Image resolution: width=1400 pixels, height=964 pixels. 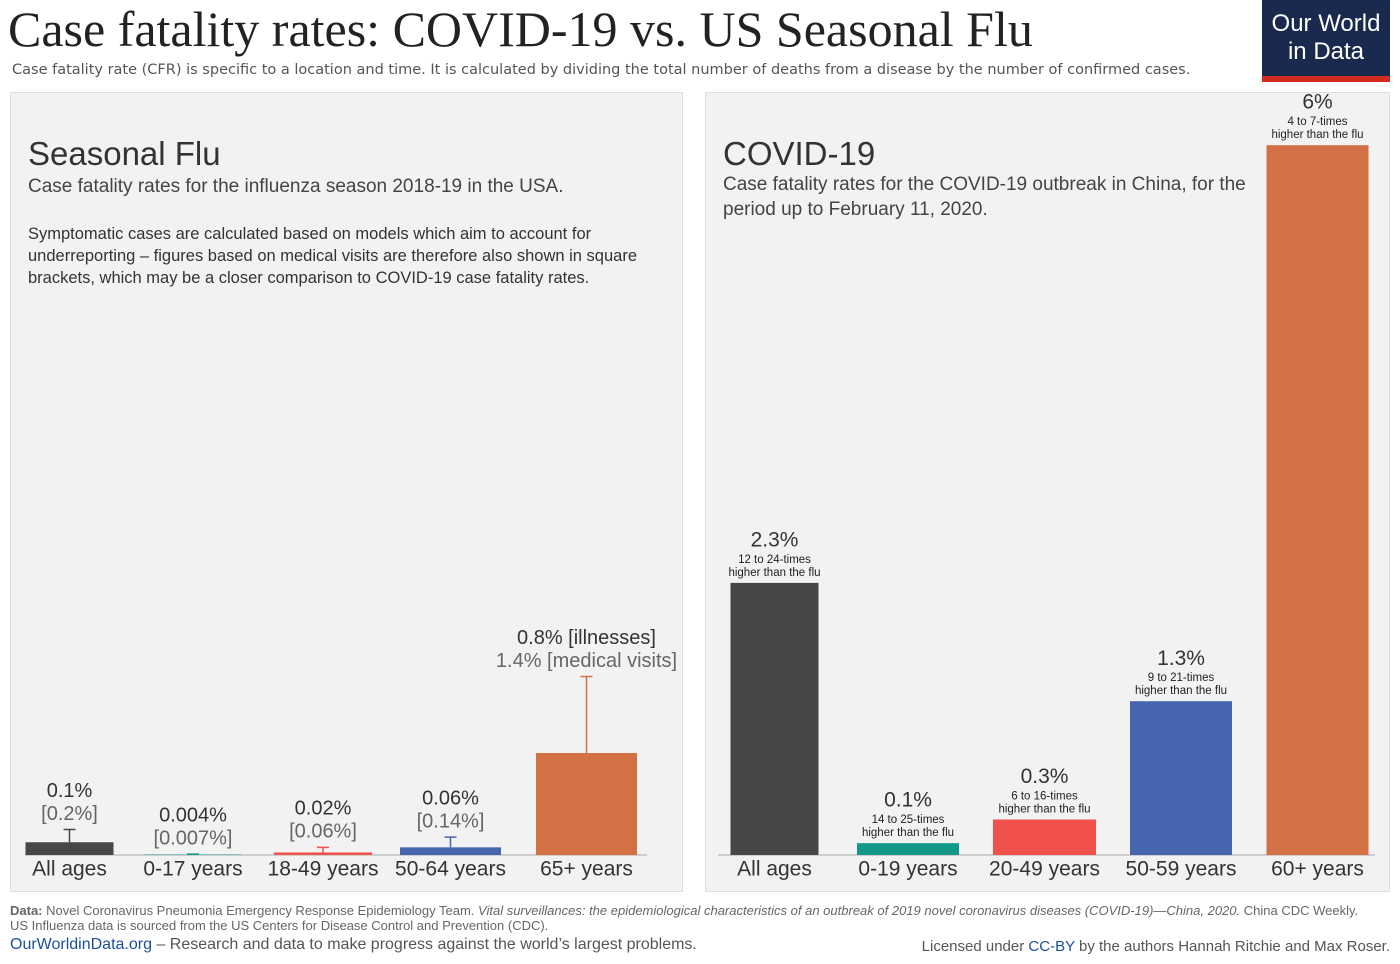 What do you see at coordinates (799, 153) in the screenshot?
I see `chart-title: COVID-19` at bounding box center [799, 153].